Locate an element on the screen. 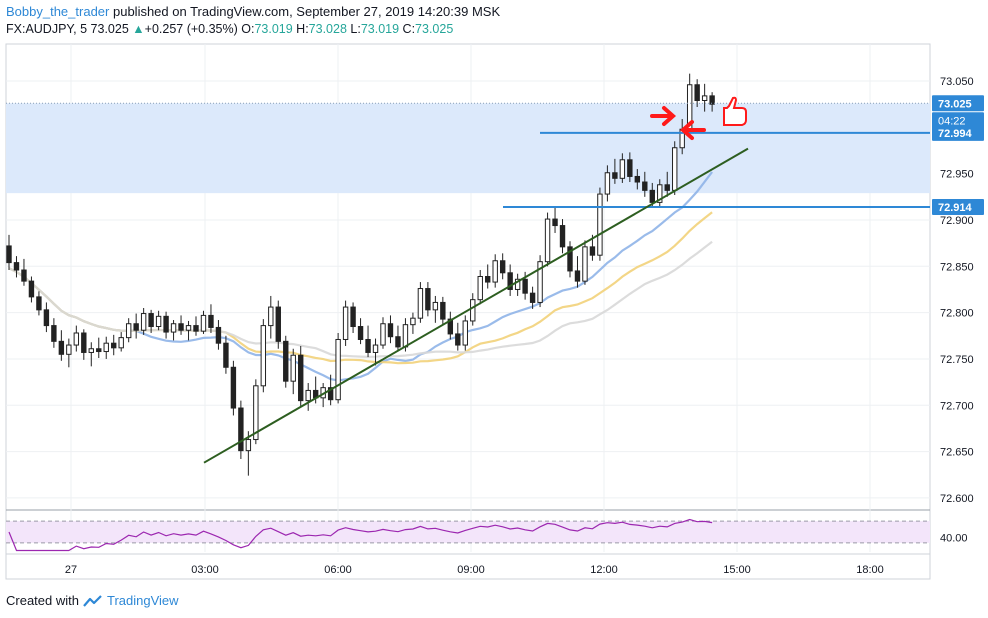 The image size is (988, 618). author-link: Bobby_the_trader is located at coordinates (58, 11).